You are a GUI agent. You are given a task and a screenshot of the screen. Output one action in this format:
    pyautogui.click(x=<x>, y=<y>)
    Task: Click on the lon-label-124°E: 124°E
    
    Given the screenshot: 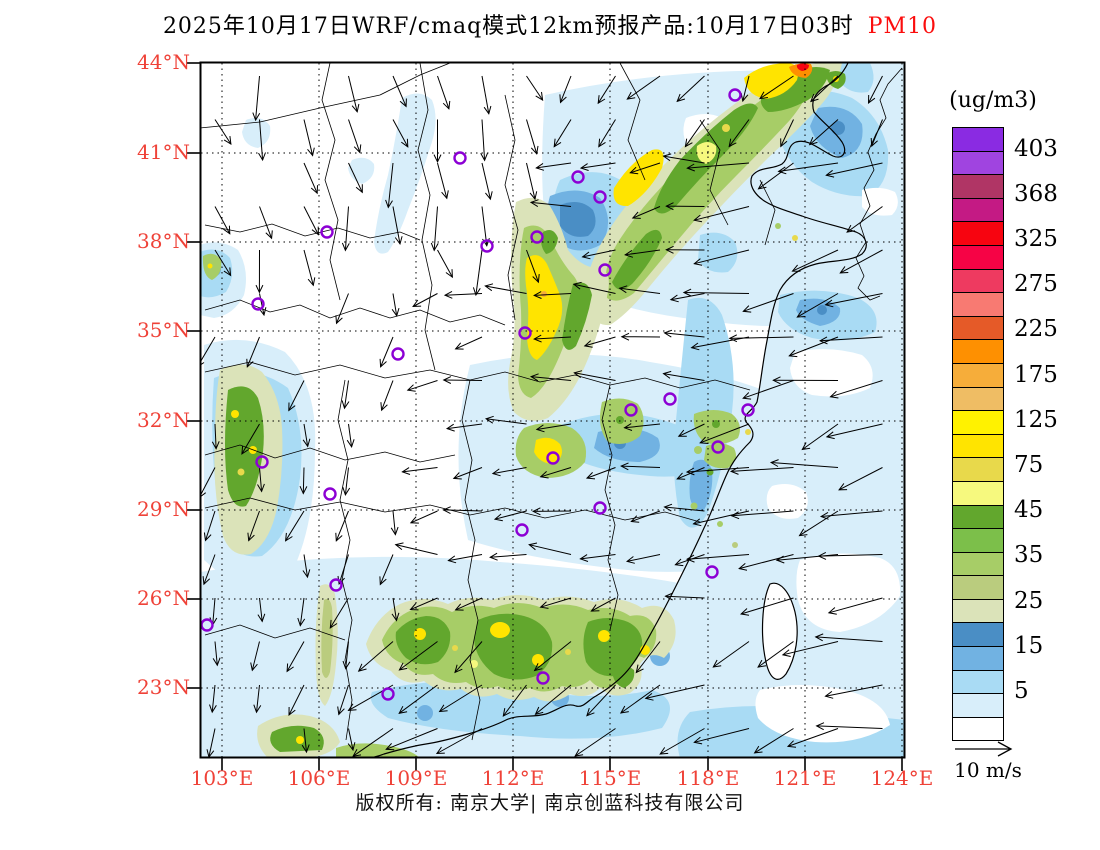 What is the action you would take?
    pyautogui.click(x=902, y=778)
    